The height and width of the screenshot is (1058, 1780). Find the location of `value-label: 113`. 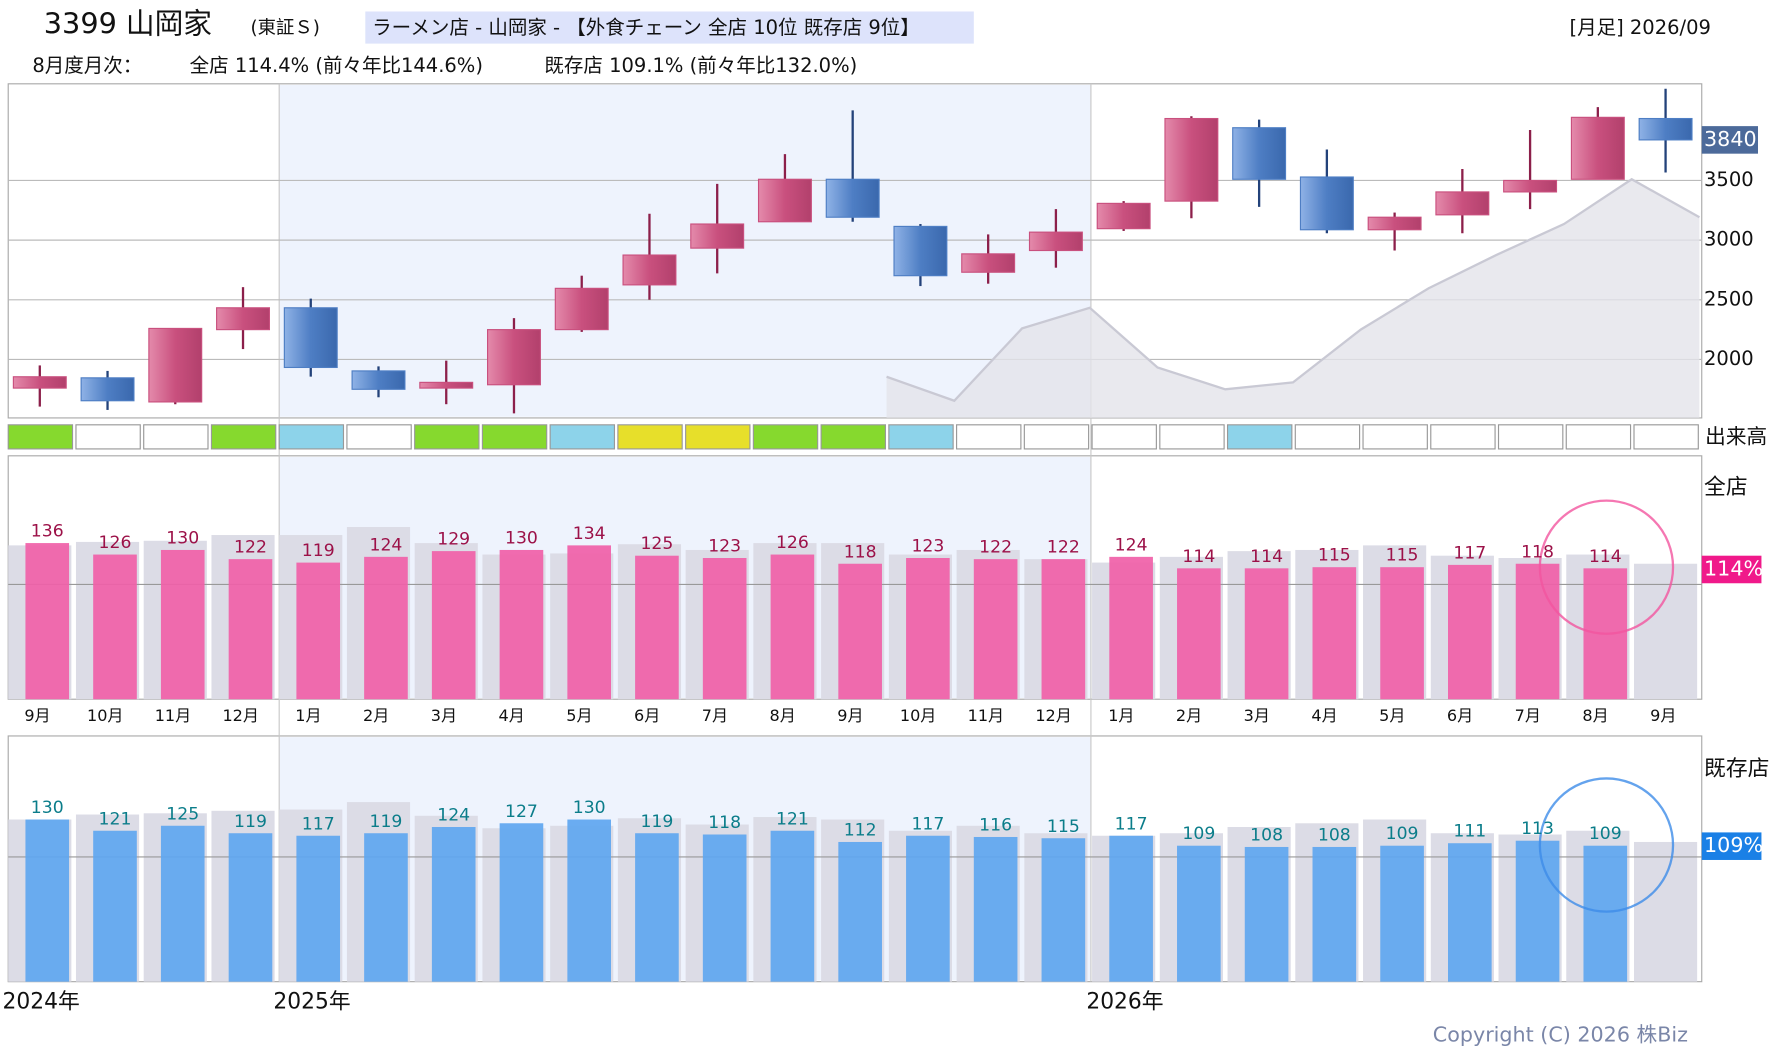

value-label: 113 is located at coordinates (1537, 829).